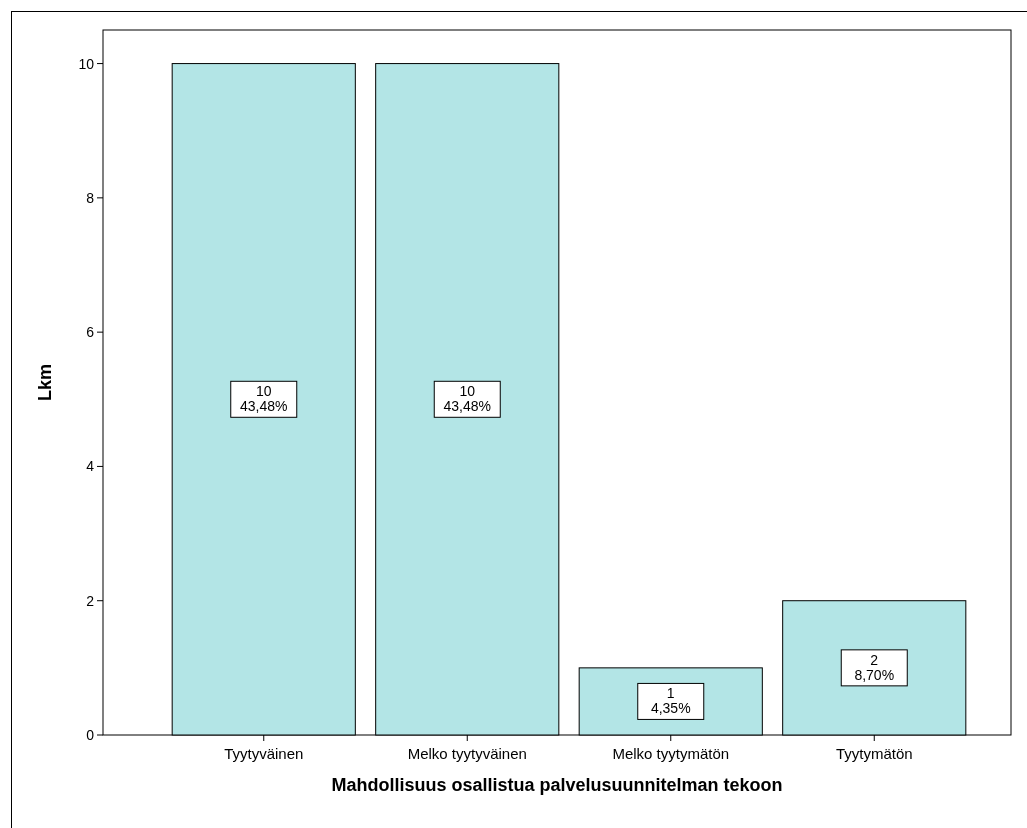 The height and width of the screenshot is (828, 1027). Describe the element at coordinates (45, 382) in the screenshot. I see `y-axis-title: Lkm` at that location.